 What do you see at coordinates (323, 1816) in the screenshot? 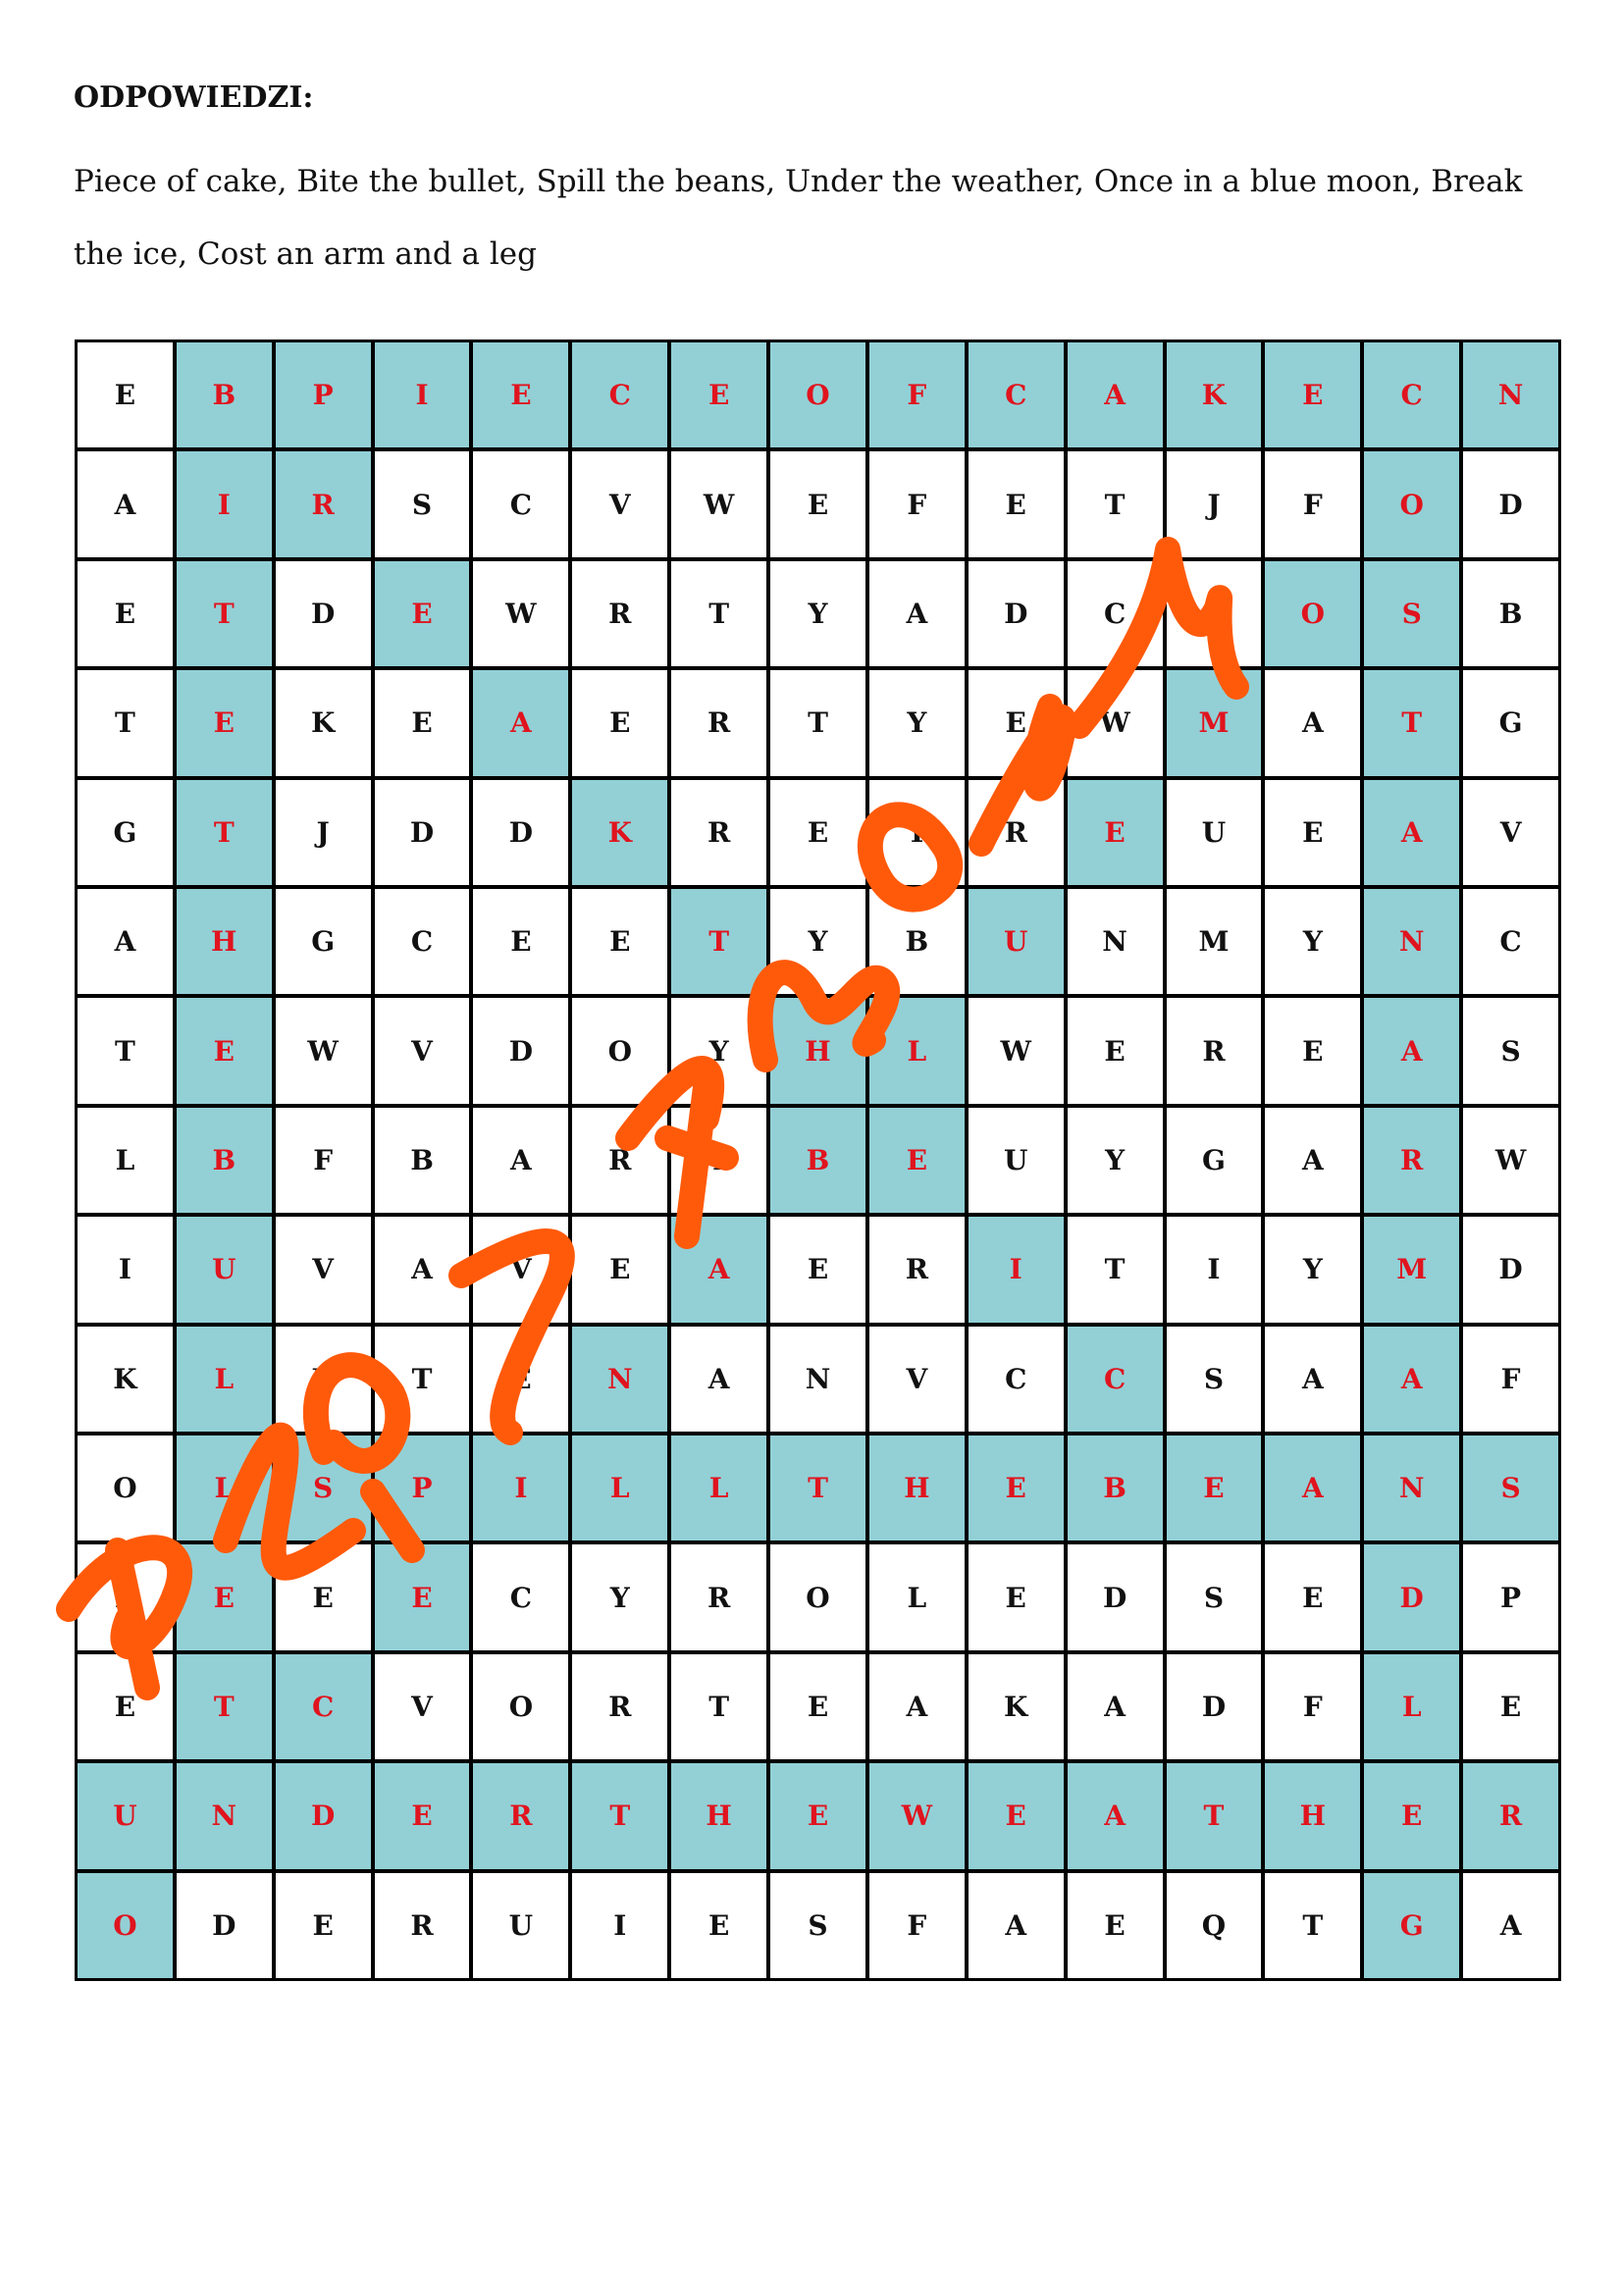
I see `grid-cell-highlighted: D` at bounding box center [323, 1816].